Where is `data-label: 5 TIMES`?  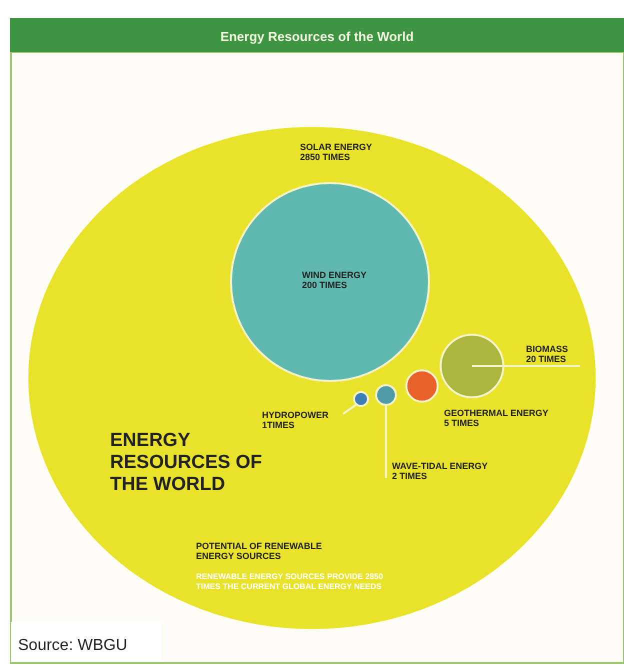
data-label: 5 TIMES is located at coordinates (462, 423).